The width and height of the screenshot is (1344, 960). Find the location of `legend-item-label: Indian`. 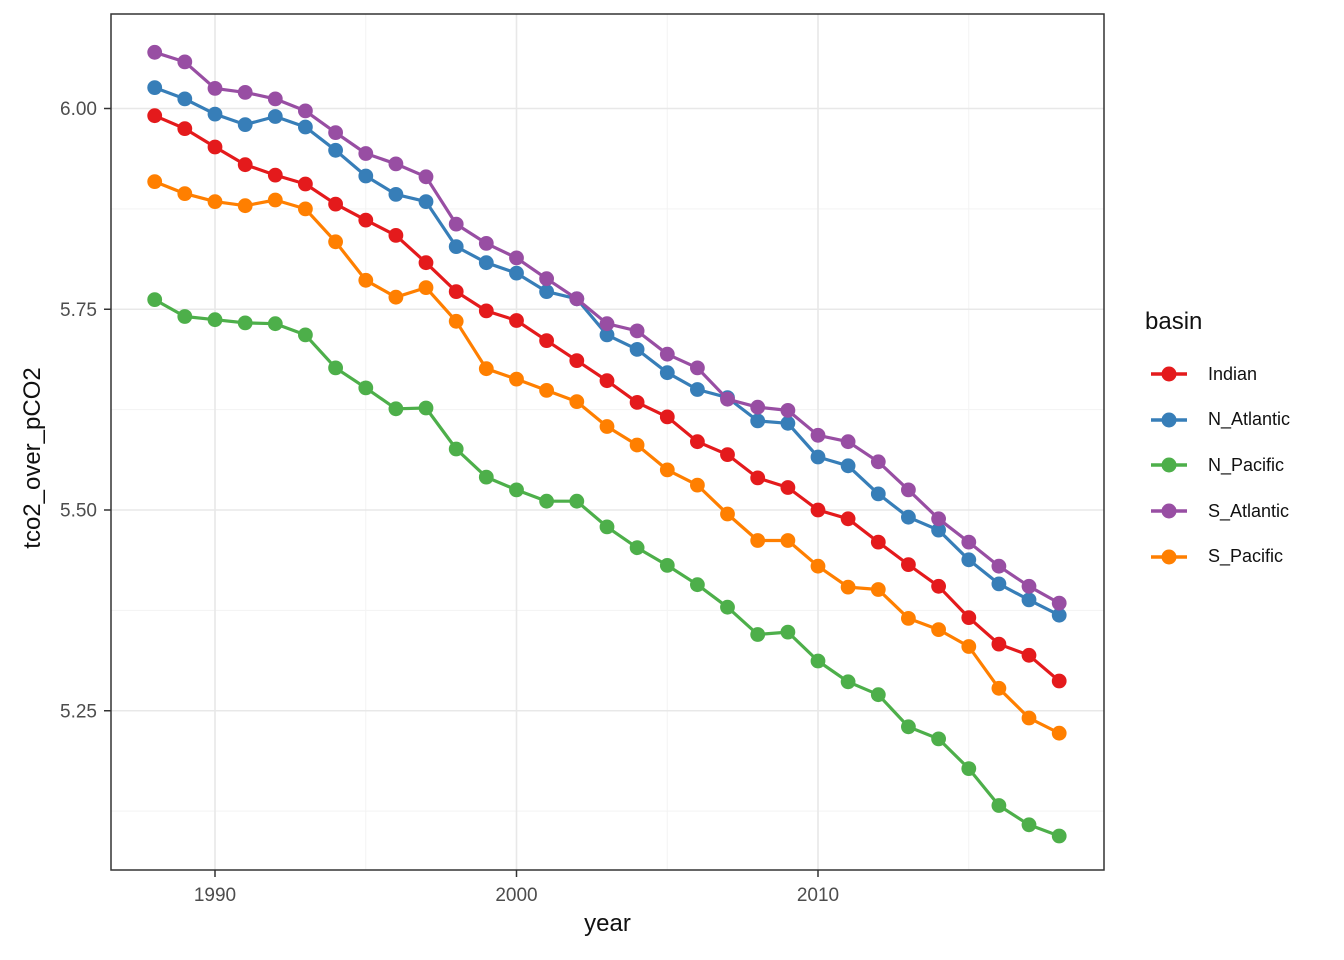

legend-item-label: Indian is located at coordinates (1233, 373).